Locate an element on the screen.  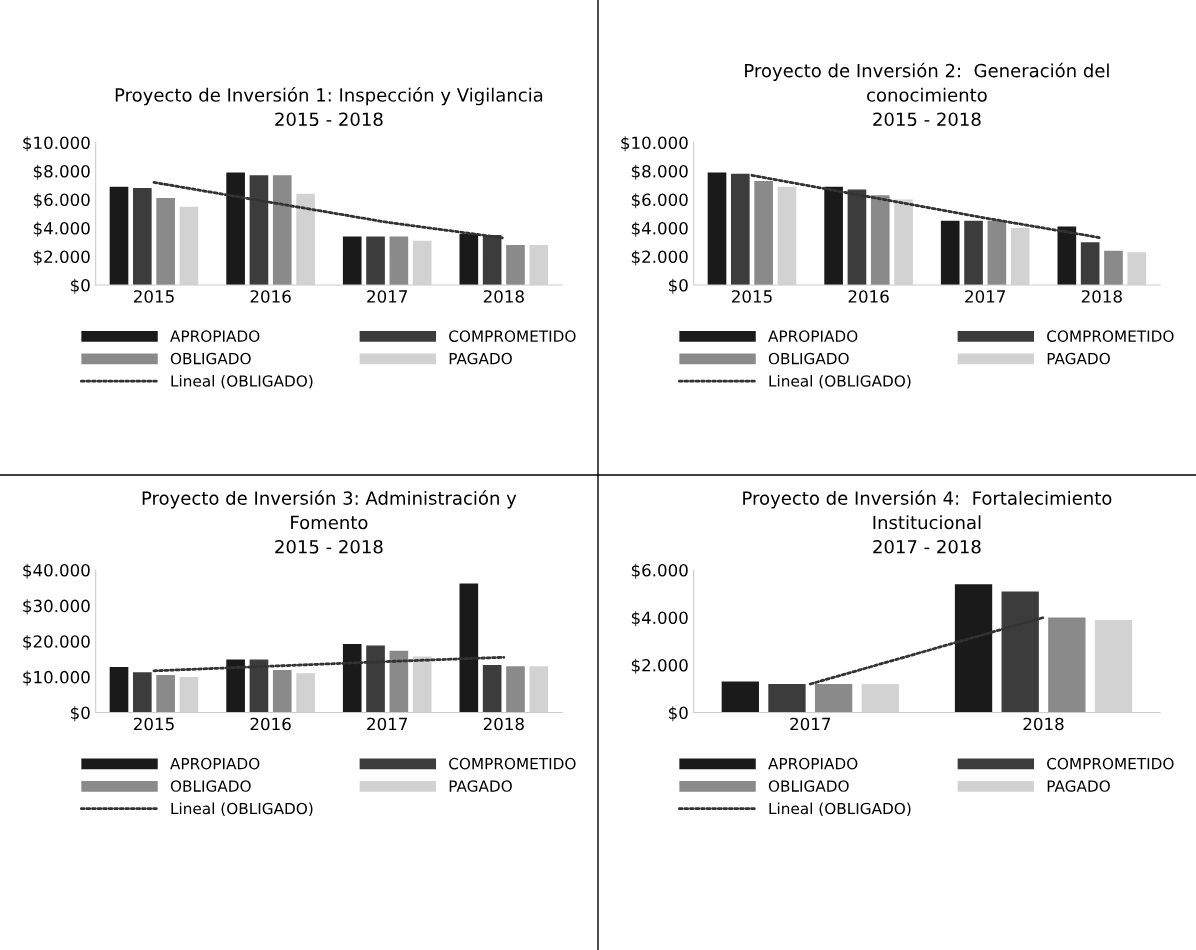
chart-title: Proyecto de Inversión 3: Administración y Fomento 2015 - 2018 is located at coordinates (329, 522).